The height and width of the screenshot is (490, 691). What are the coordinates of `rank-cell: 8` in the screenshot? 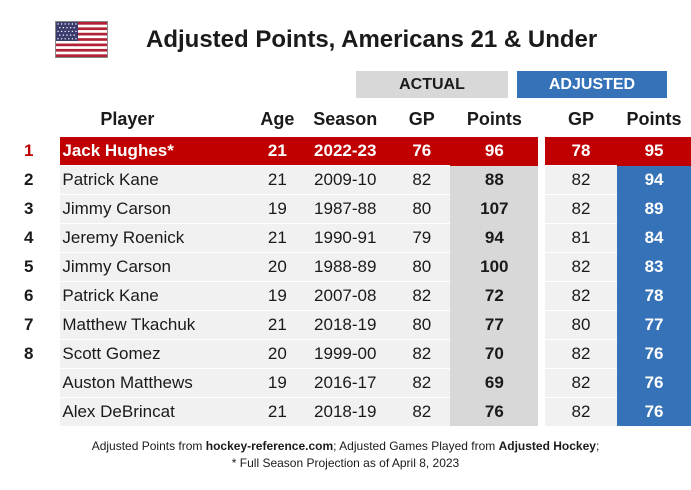 It's located at (29, 353).